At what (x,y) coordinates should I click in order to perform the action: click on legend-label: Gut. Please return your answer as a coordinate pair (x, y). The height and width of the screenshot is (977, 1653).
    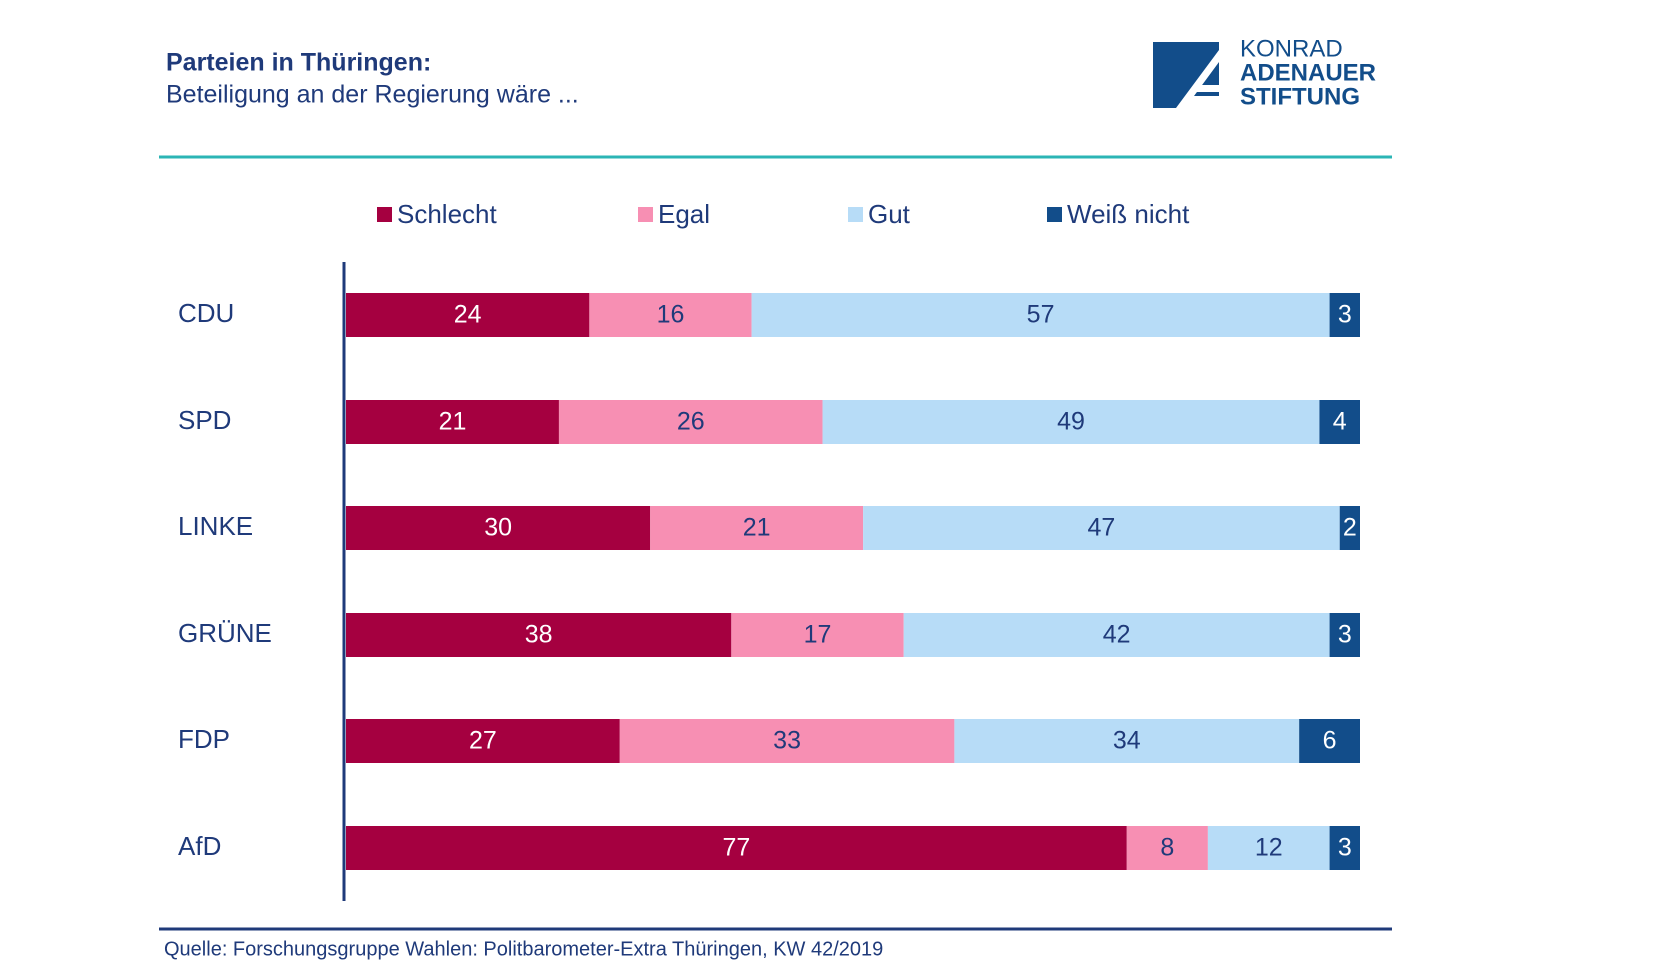
    Looking at the image, I should click on (889, 214).